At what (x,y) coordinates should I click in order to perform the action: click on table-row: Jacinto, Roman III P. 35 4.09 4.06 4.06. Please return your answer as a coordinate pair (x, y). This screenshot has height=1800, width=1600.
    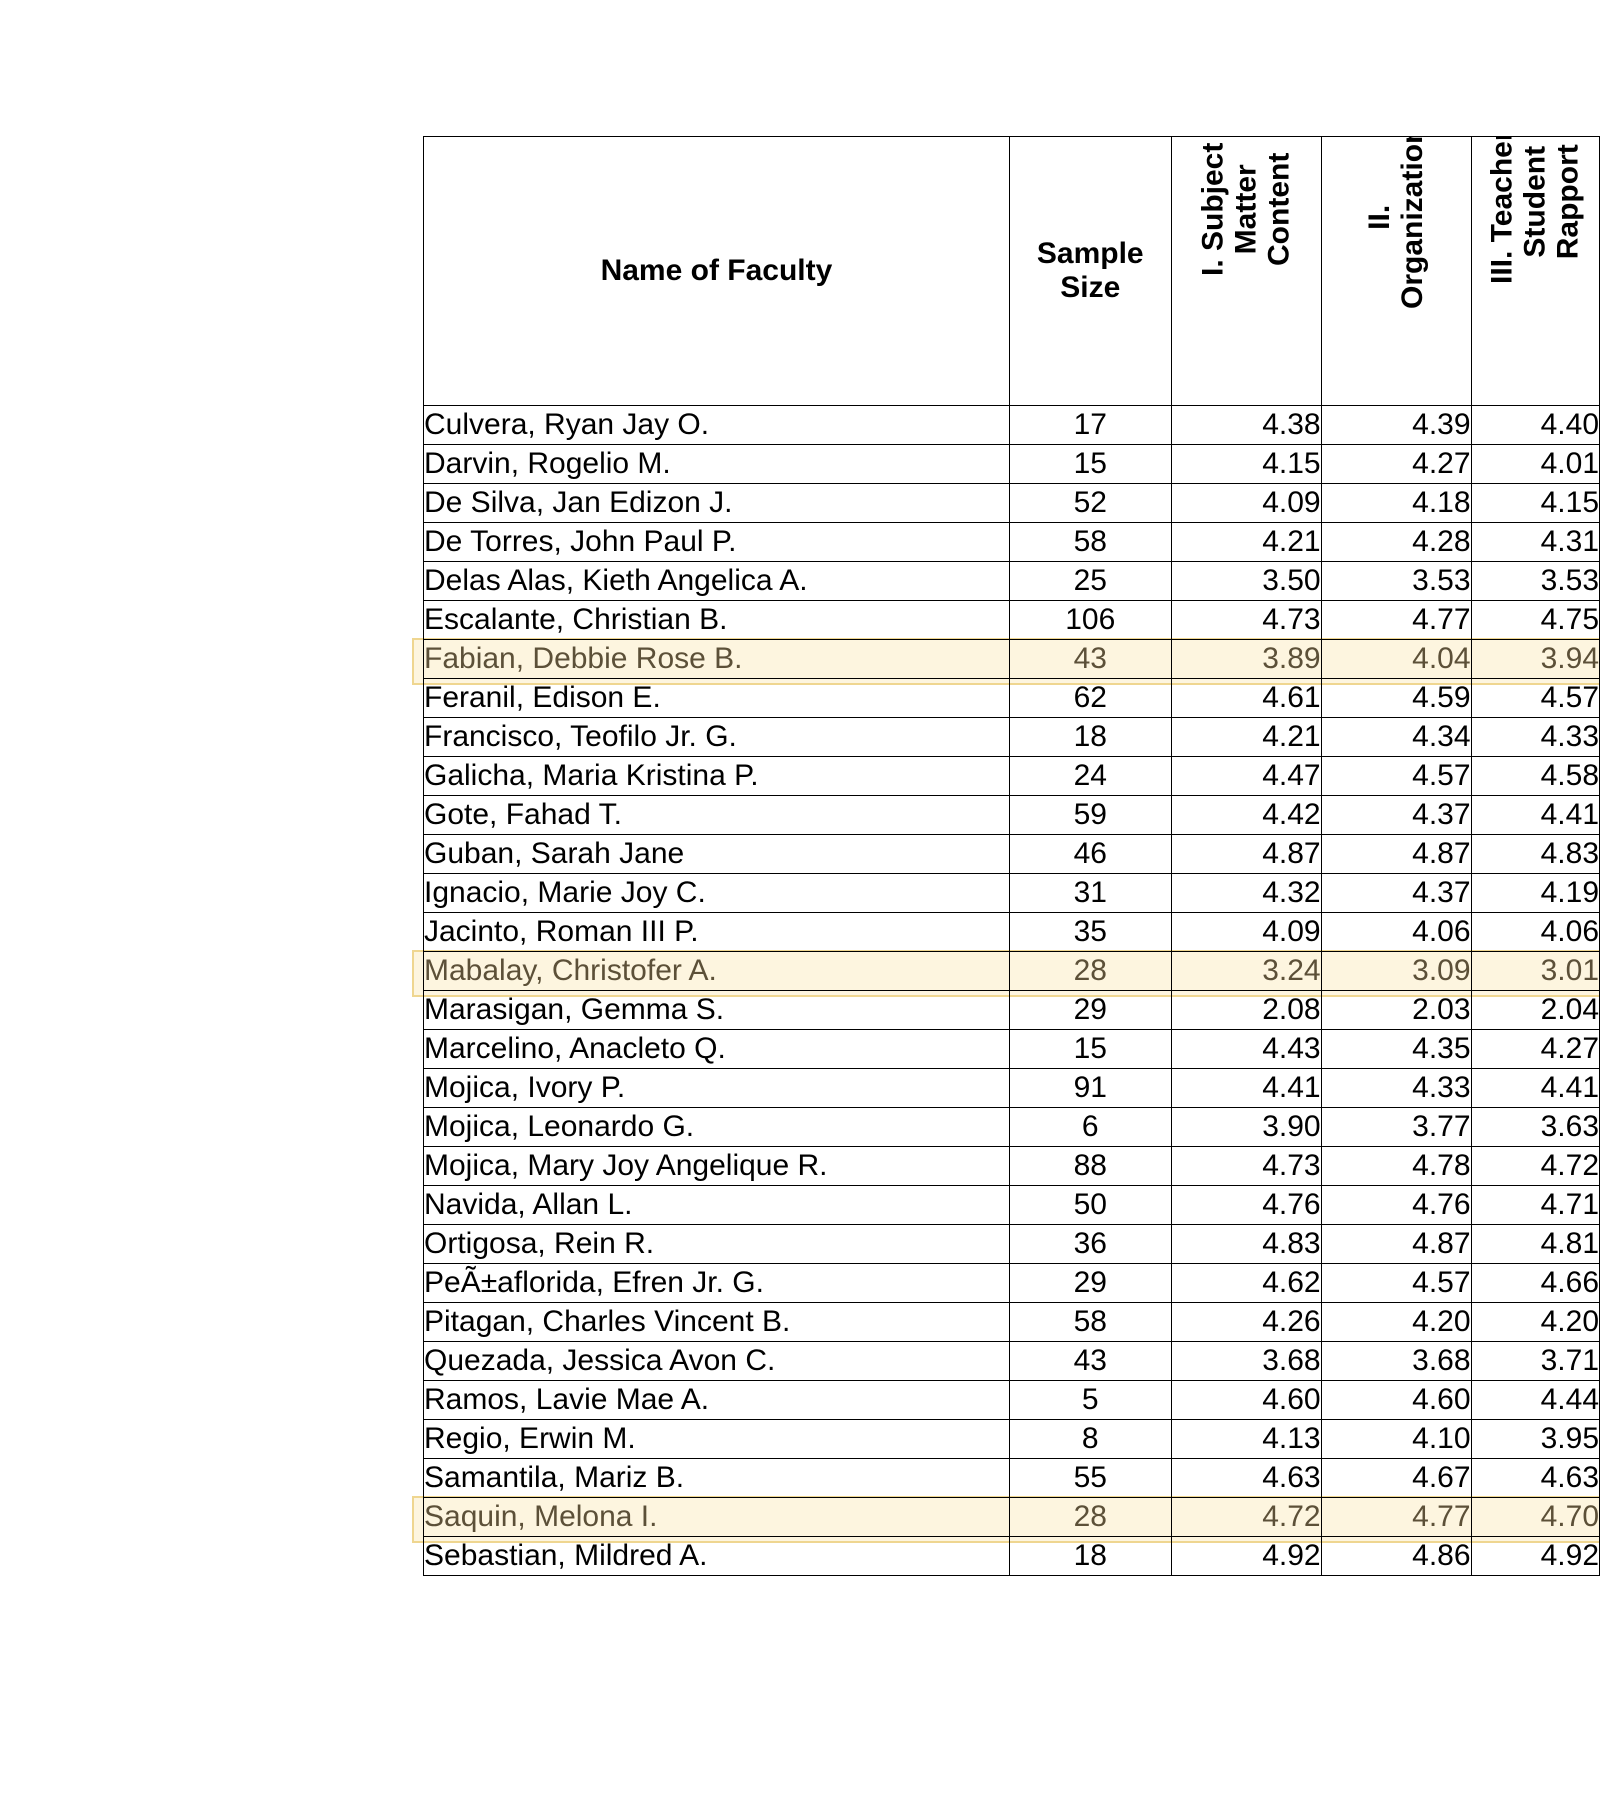
    Looking at the image, I should click on (1011, 932).